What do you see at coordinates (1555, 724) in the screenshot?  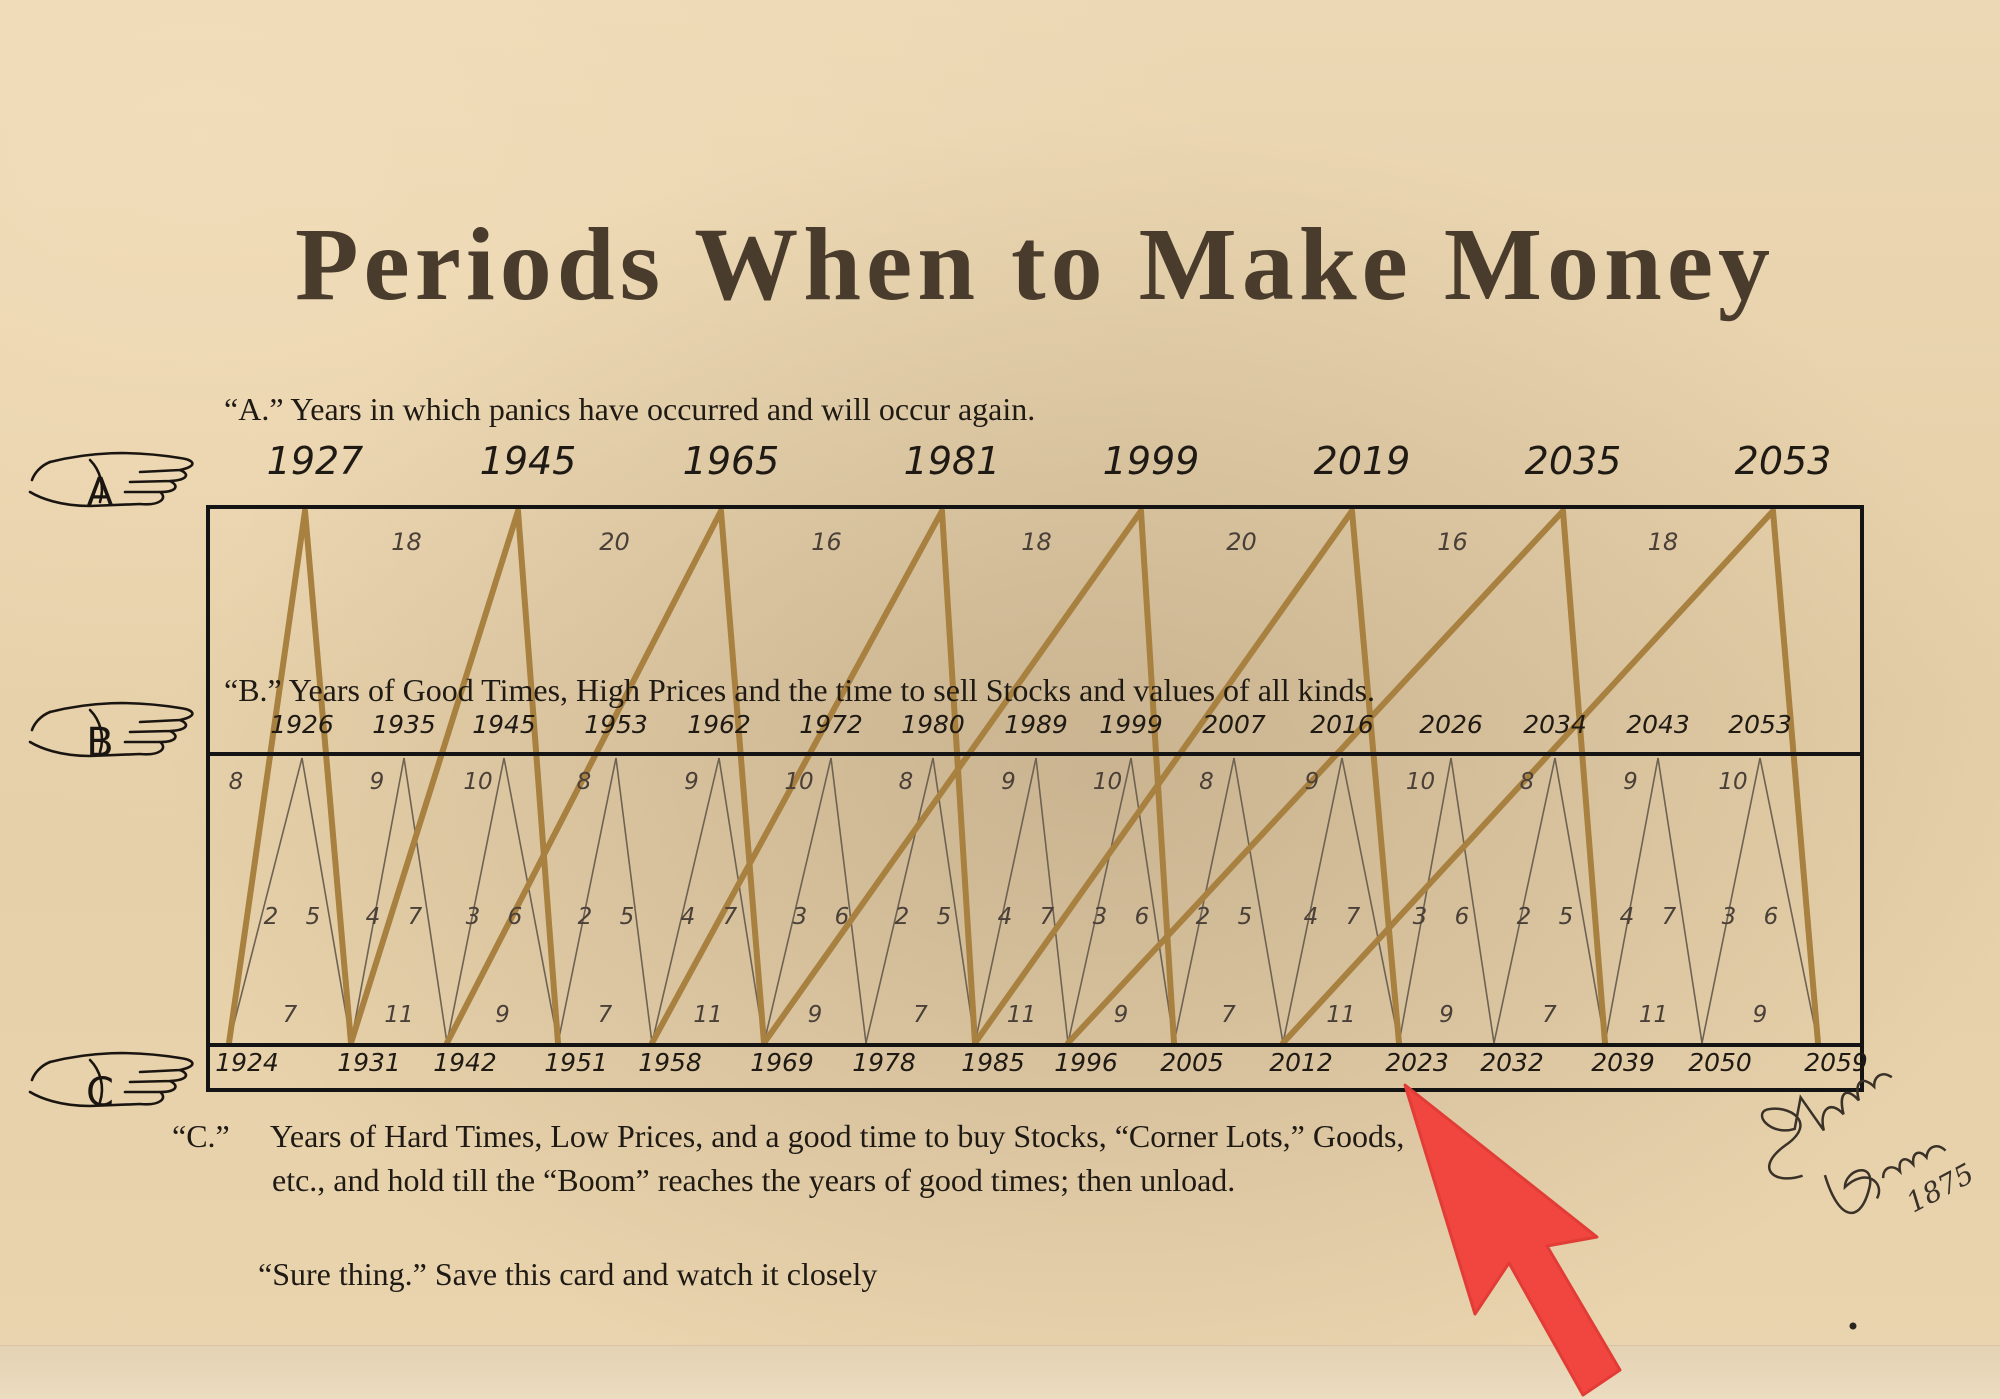 I see `good-times-year-label: 2034` at bounding box center [1555, 724].